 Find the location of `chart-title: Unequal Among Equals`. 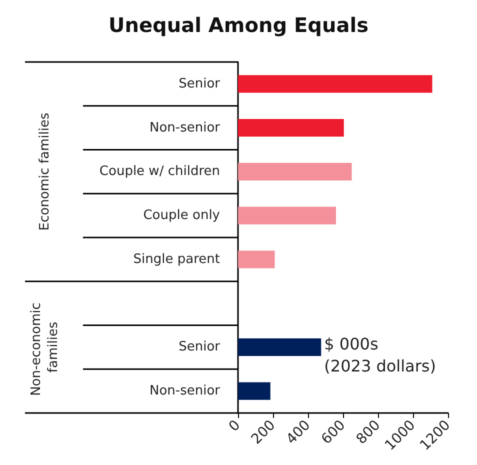

chart-title: Unequal Among Equals is located at coordinates (238, 25).